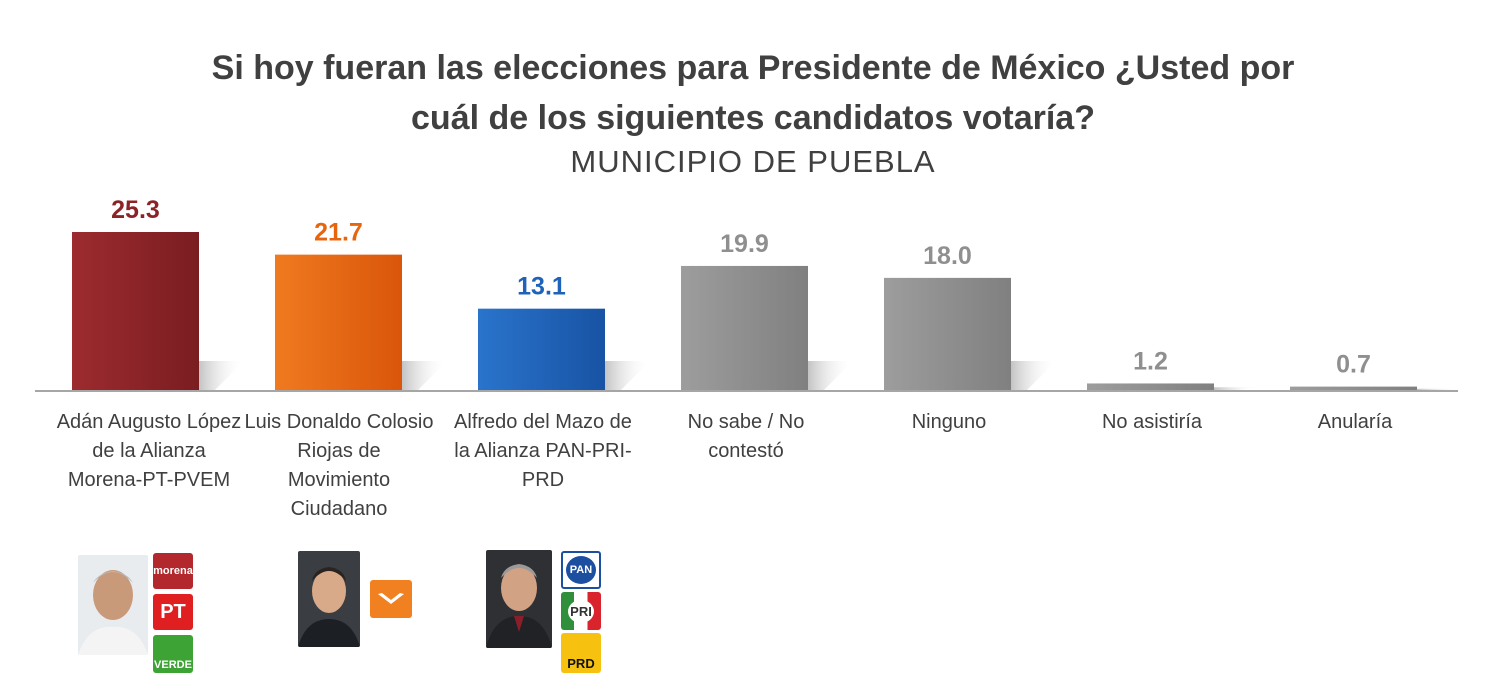 Image resolution: width=1506 pixels, height=691 pixels. What do you see at coordinates (1353, 388) in the screenshot?
I see `bar-anularia` at bounding box center [1353, 388].